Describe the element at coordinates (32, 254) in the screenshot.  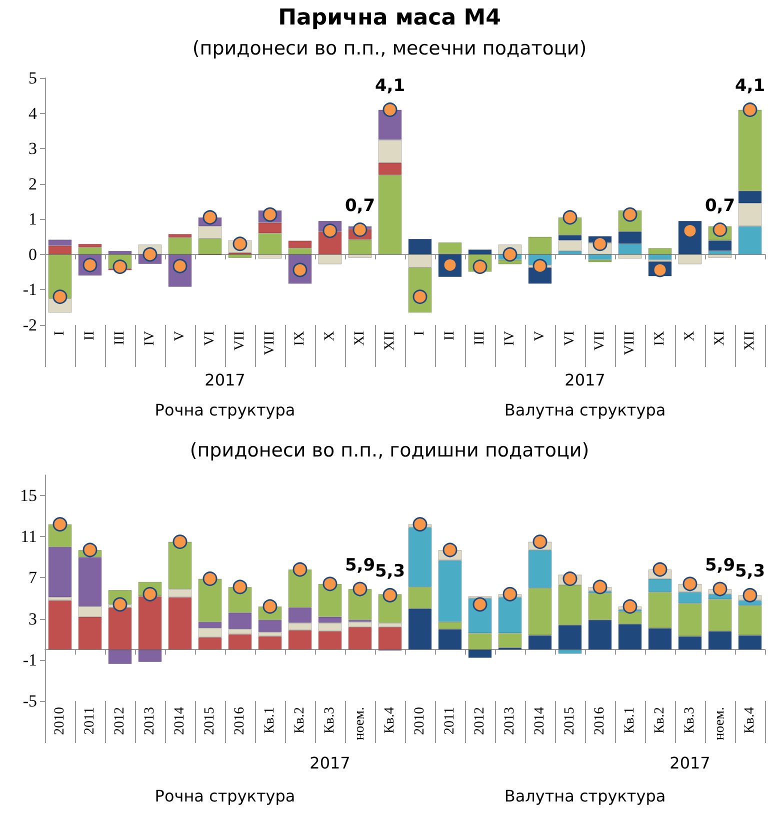
I see `y-tick-label: 0` at that location.